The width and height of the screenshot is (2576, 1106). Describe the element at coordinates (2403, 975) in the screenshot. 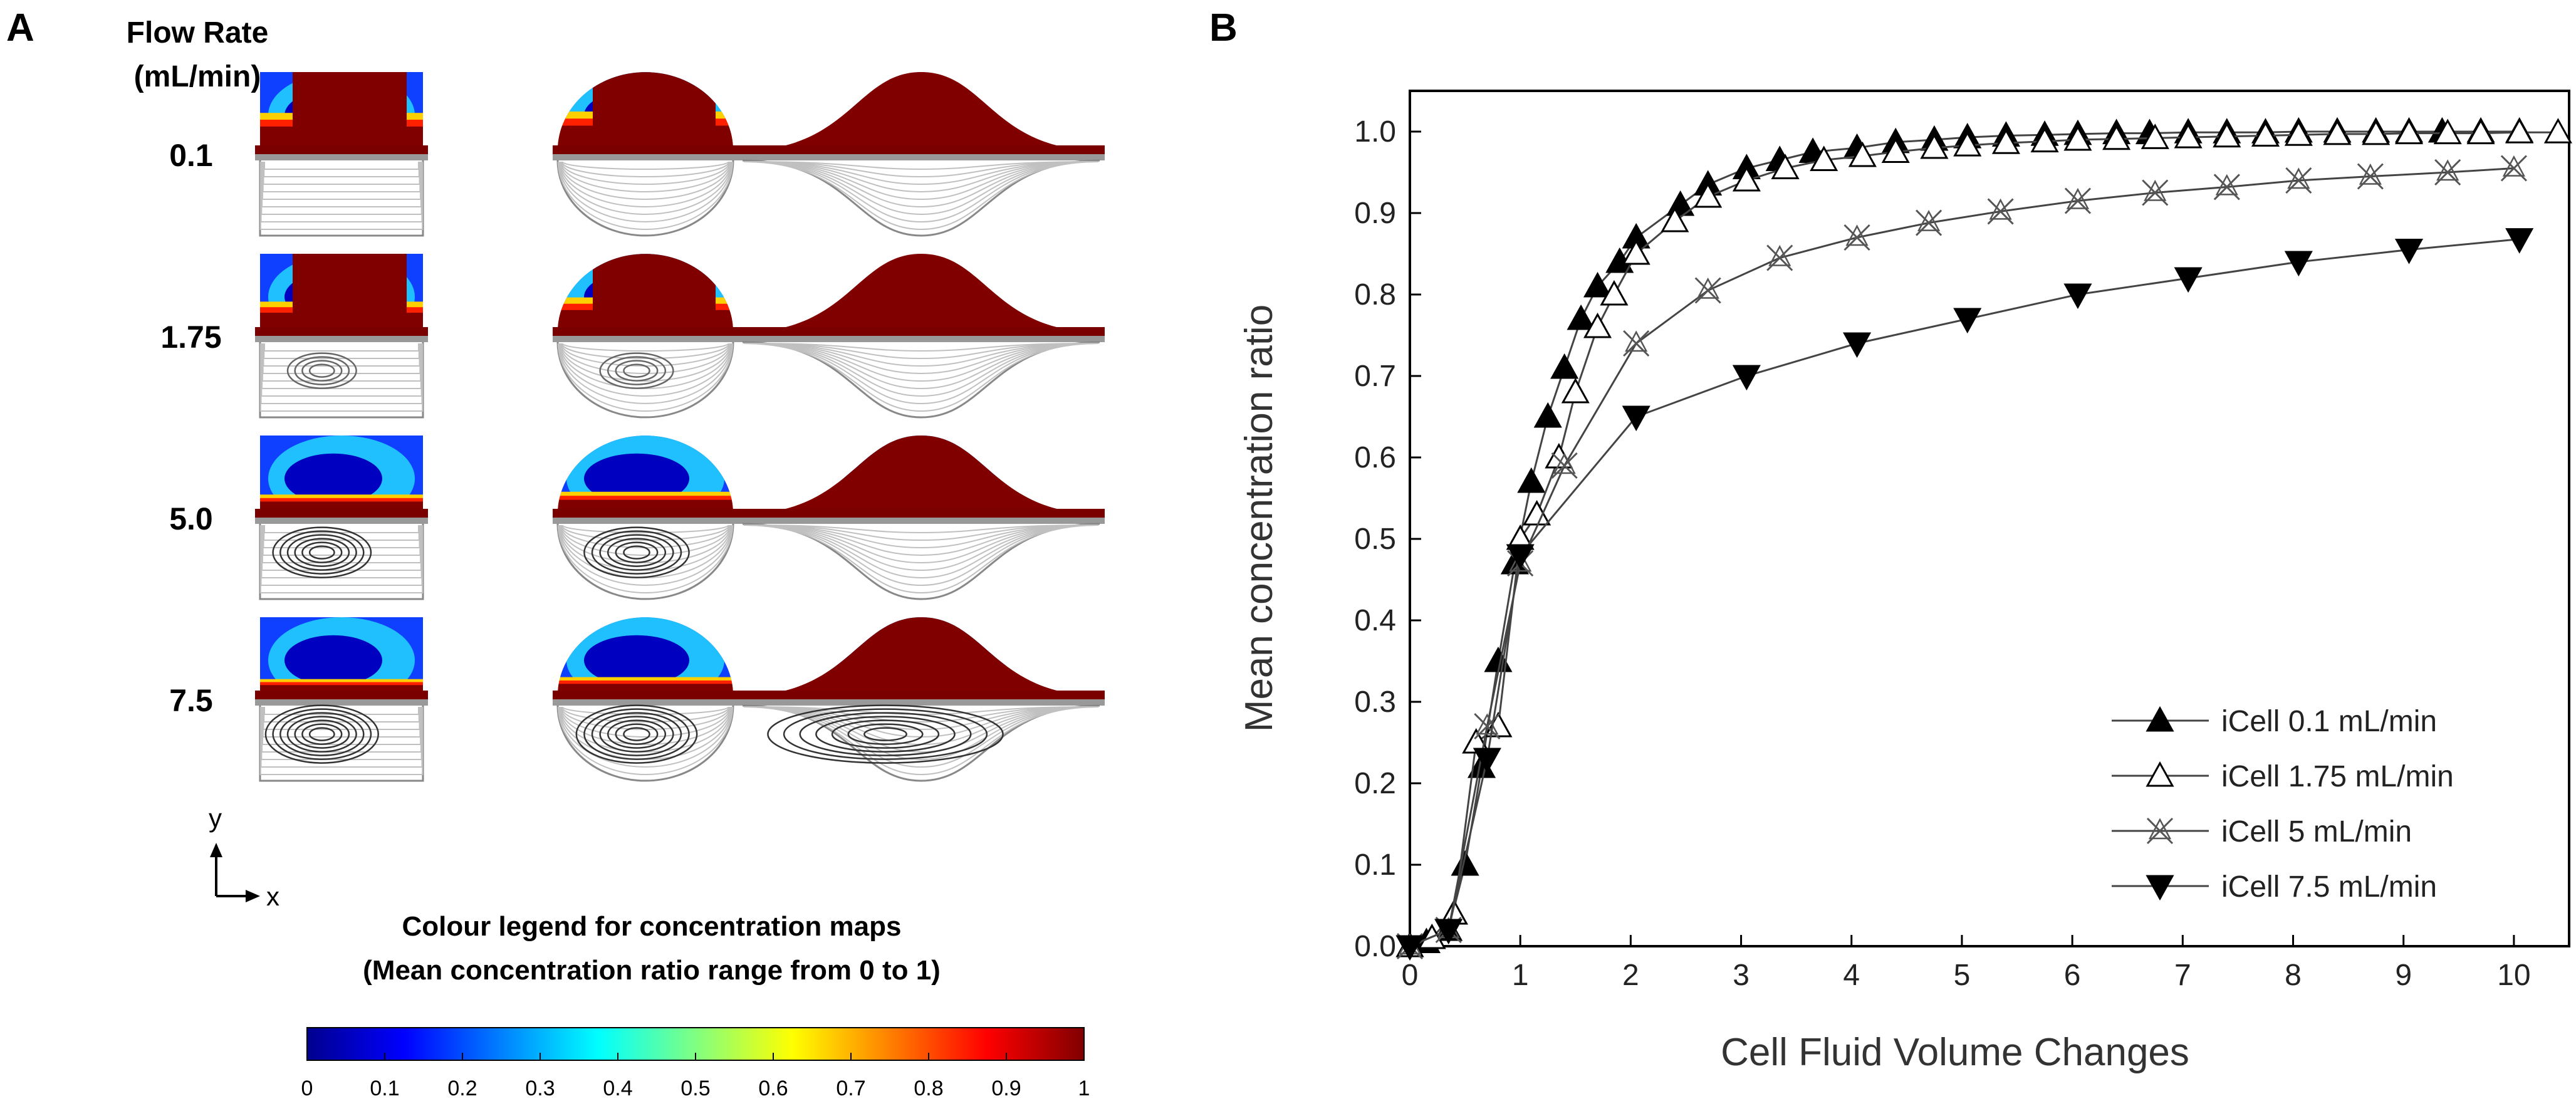

I see `x-tick-label: 9` at that location.